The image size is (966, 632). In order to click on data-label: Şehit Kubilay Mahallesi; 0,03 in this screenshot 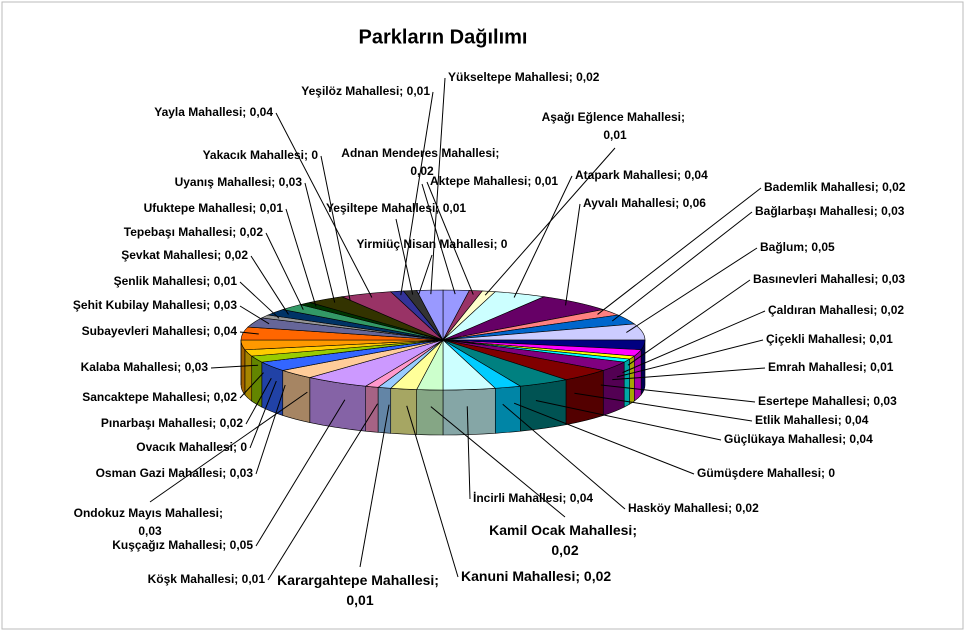, I will do `click(155, 305)`.